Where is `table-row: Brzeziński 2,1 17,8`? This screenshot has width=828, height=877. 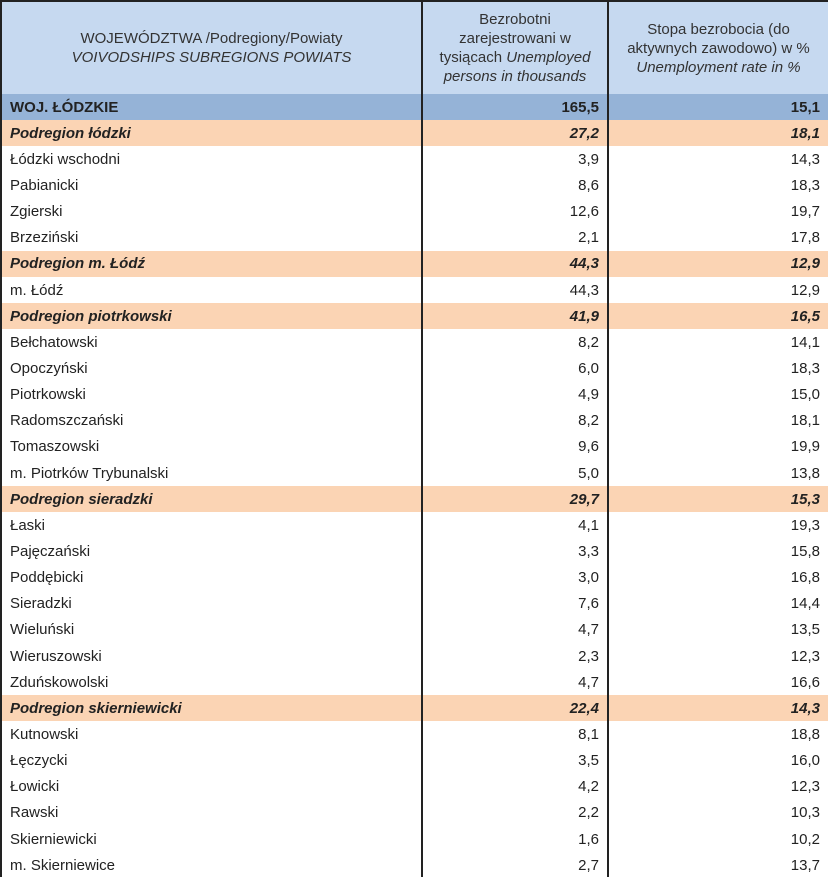 table-row: Brzeziński 2,1 17,8 is located at coordinates (414, 237).